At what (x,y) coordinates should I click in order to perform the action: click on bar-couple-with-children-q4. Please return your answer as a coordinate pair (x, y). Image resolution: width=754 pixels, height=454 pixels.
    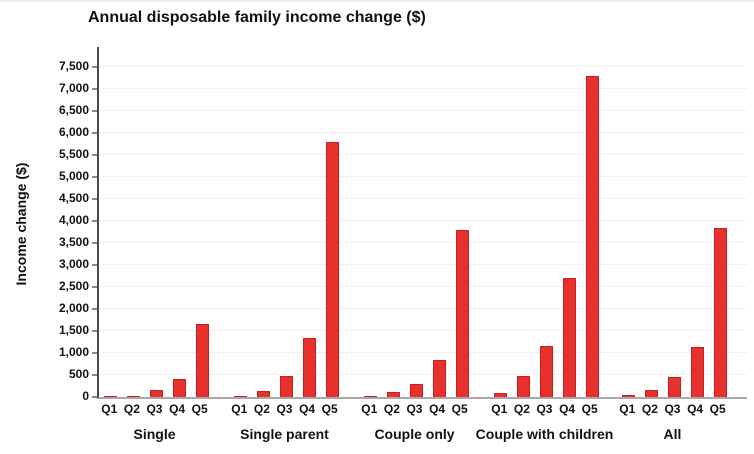
    Looking at the image, I should click on (569, 337).